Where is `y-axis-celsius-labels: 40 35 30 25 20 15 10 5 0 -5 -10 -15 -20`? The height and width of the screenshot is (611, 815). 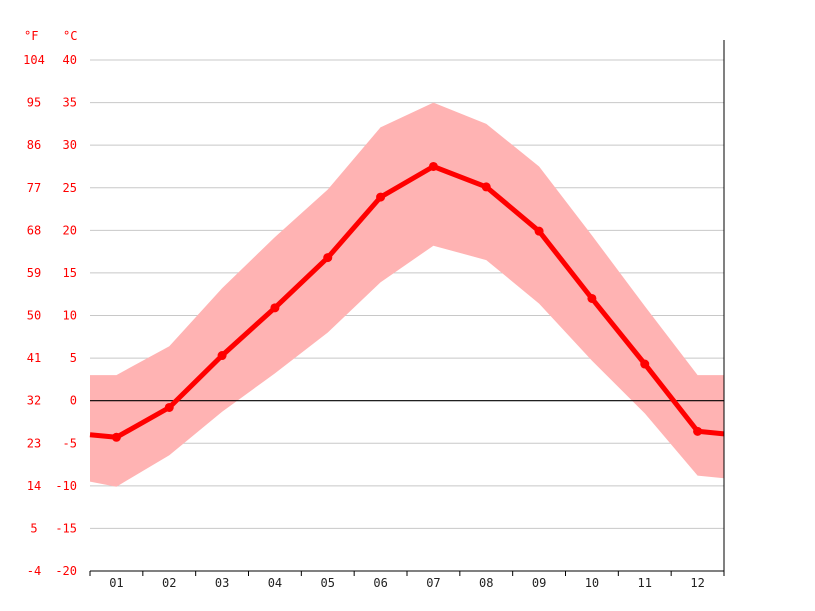 y-axis-celsius-labels: 40 35 30 25 20 15 10 5 0 -5 -10 -15 -20 is located at coordinates (66, 315).